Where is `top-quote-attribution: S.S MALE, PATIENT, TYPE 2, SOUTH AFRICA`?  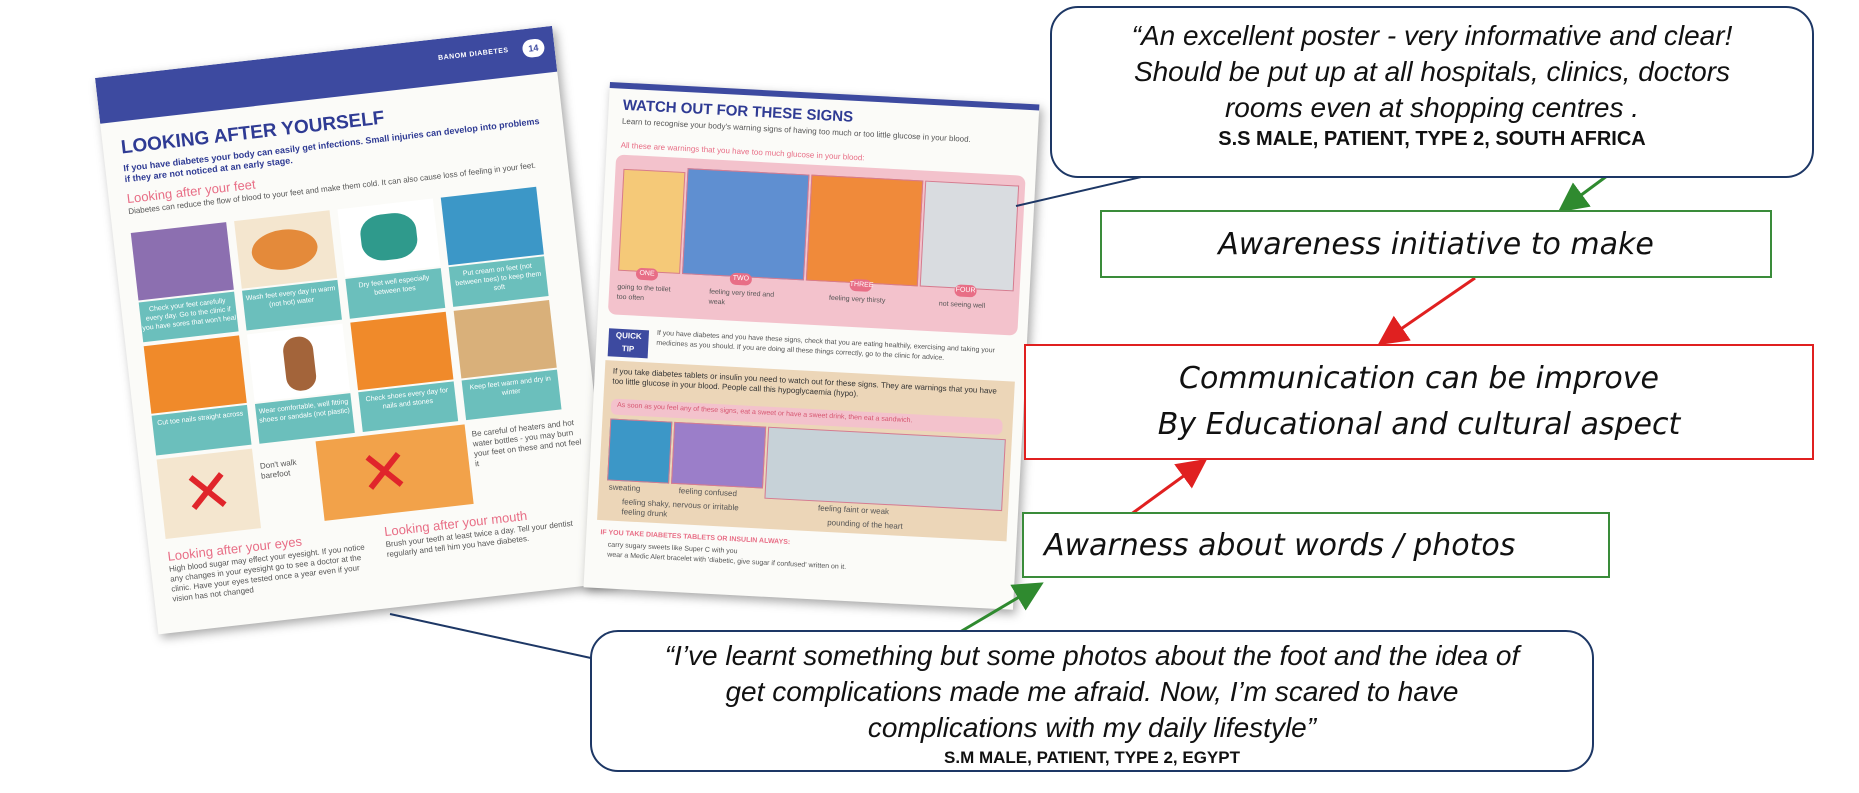 top-quote-attribution: S.S MALE, PATIENT, TYPE 2, SOUTH AFRICA is located at coordinates (1432, 139).